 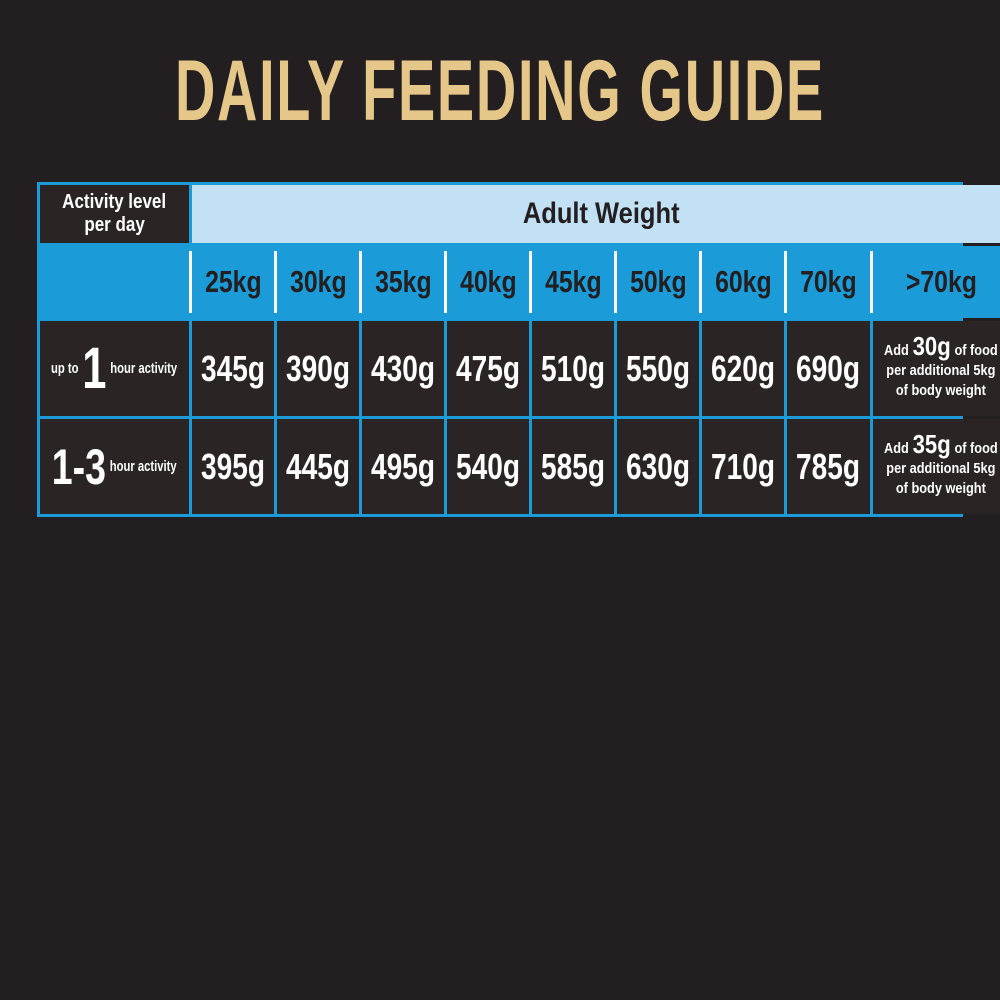 I want to click on value-text: 690g, so click(x=828, y=368).